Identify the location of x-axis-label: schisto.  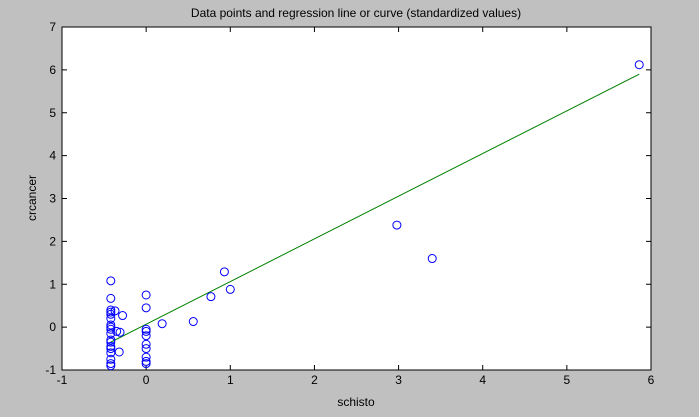
(356, 402).